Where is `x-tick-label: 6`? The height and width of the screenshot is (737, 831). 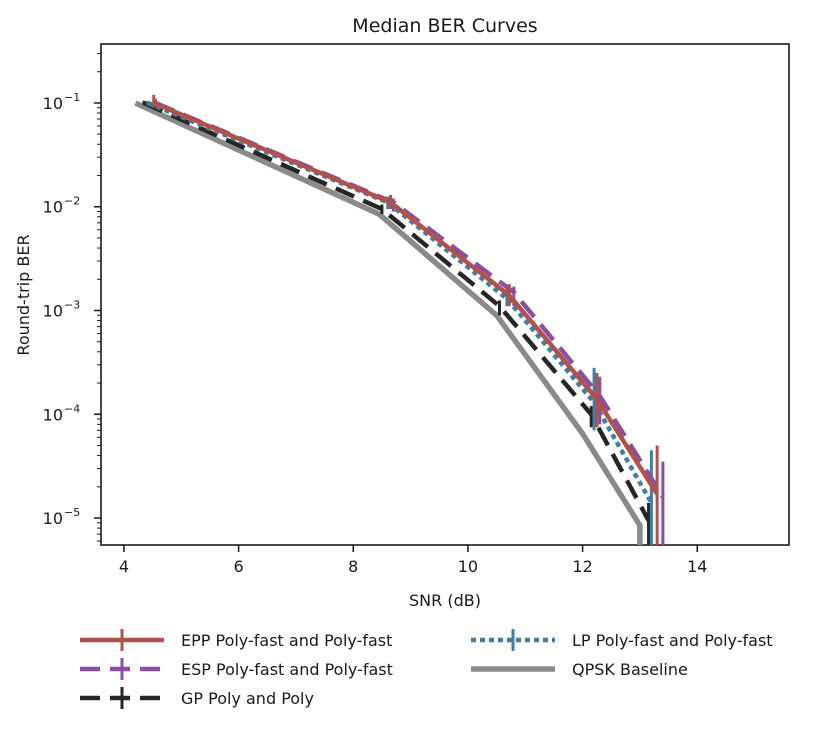
x-tick-label: 6 is located at coordinates (239, 566).